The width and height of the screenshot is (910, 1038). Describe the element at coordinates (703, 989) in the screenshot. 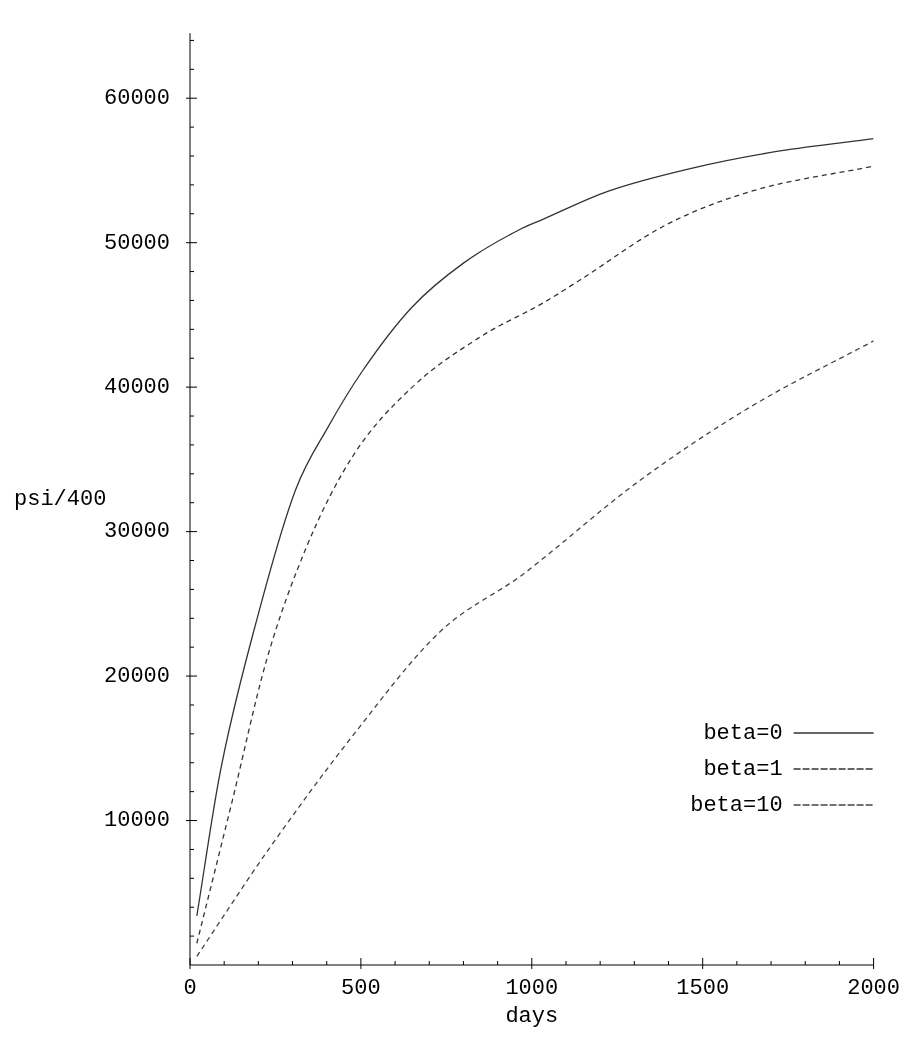

I see `x-tick-label: 1500` at that location.